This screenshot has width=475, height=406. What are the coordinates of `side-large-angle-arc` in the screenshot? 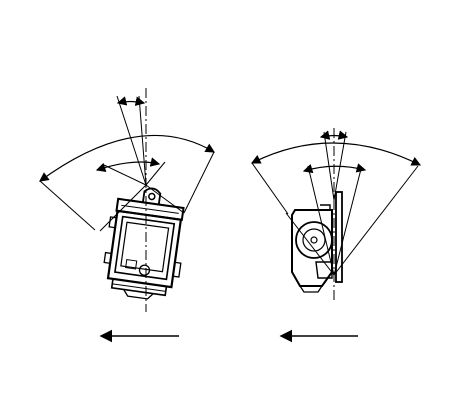 It's located at (336, 154).